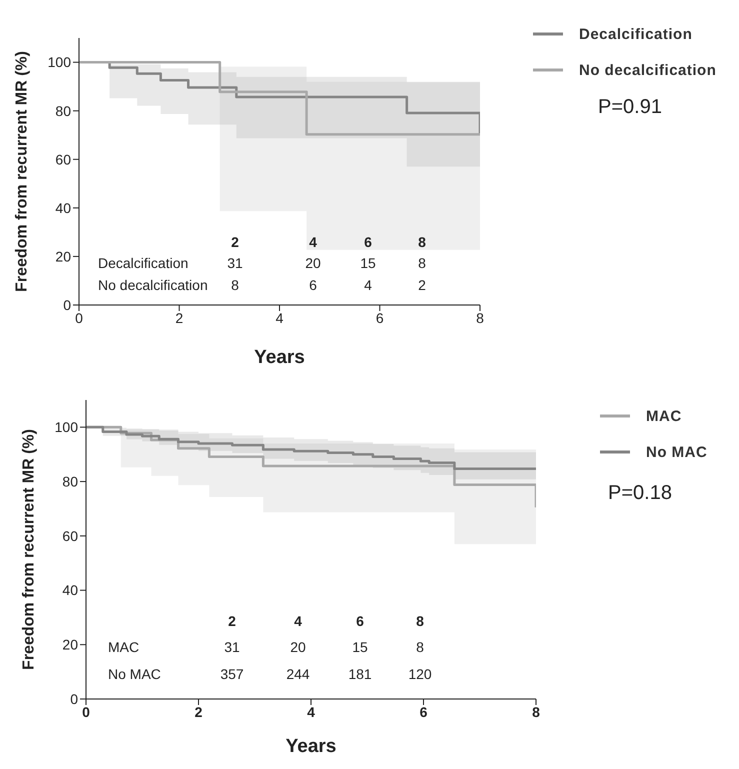 The width and height of the screenshot is (739, 769). What do you see at coordinates (298, 674) in the screenshot?
I see `annotation: 244` at bounding box center [298, 674].